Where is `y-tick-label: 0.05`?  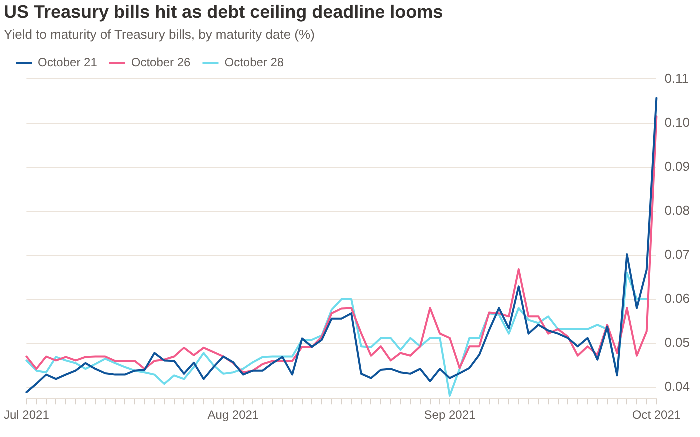
y-tick-label: 0.05 is located at coordinates (677, 342).